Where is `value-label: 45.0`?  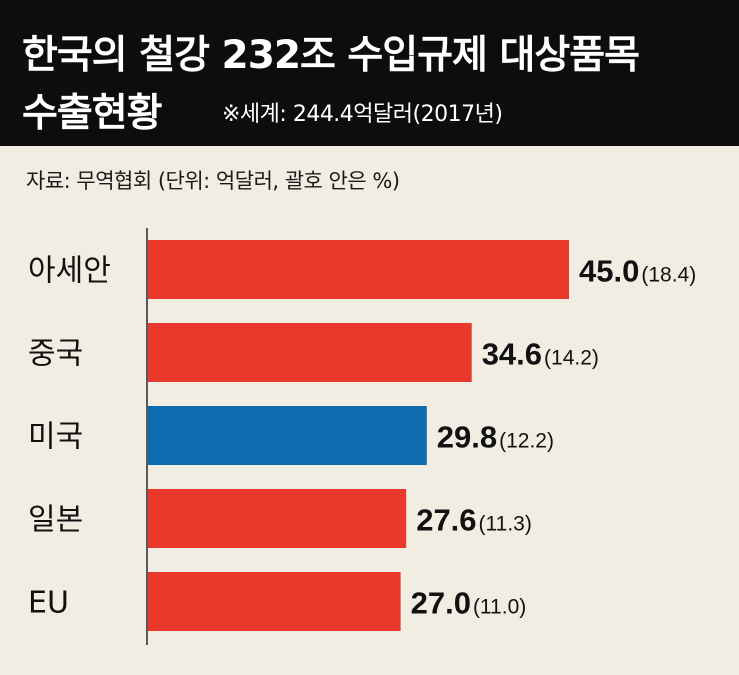 value-label: 45.0 is located at coordinates (609, 271).